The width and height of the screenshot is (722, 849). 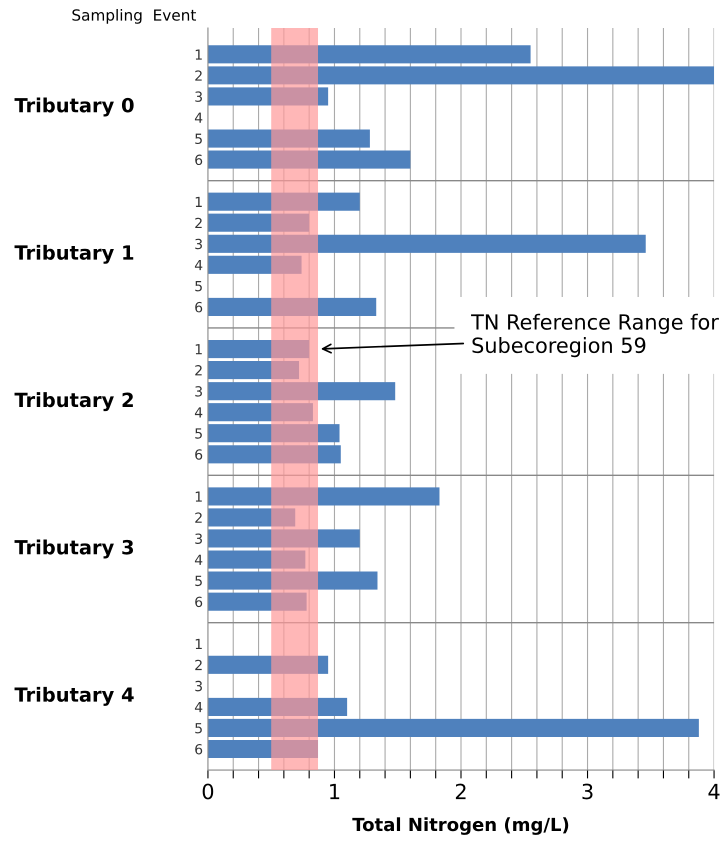 I want to click on x-tick-label: 3, so click(x=587, y=792).